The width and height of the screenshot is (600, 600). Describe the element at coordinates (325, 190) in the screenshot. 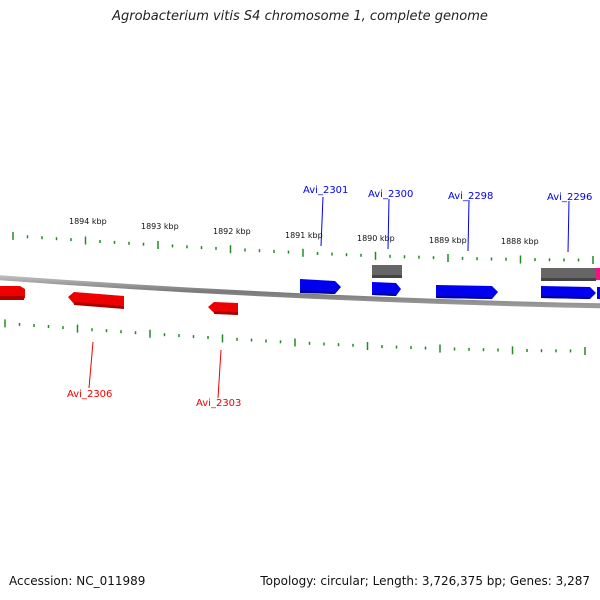

I see `label-avi-2301: Avi_2301` at that location.